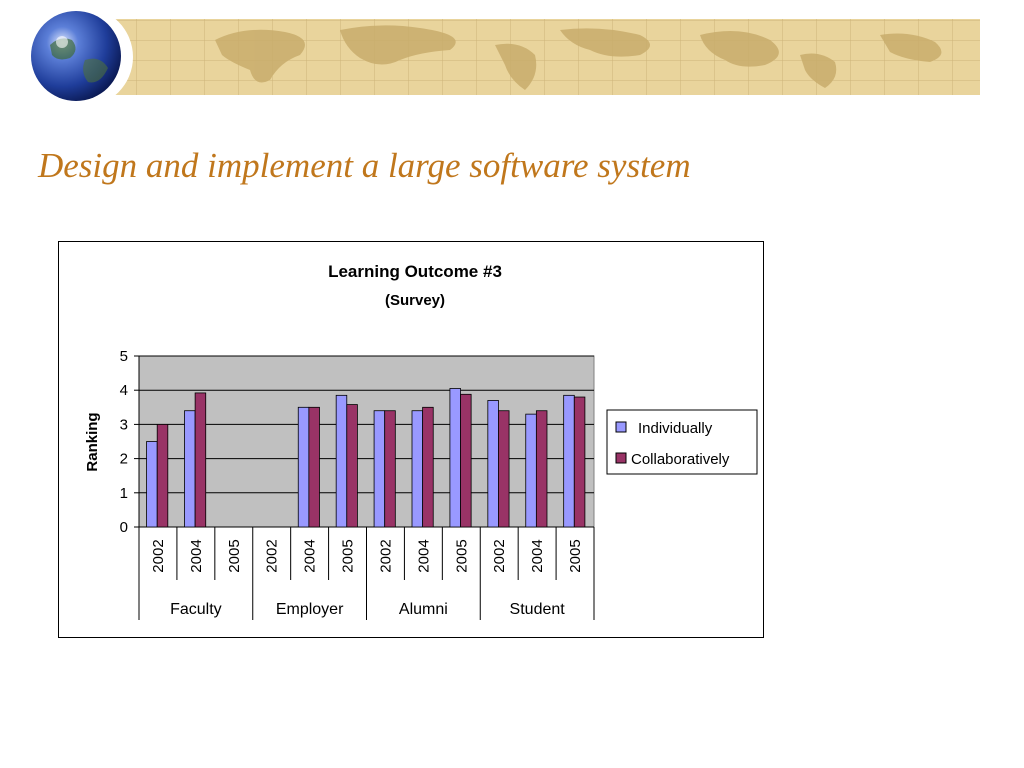 This screenshot has width=1024, height=768. Describe the element at coordinates (124, 390) in the screenshot. I see `y-tick-label-4: 4` at that location.